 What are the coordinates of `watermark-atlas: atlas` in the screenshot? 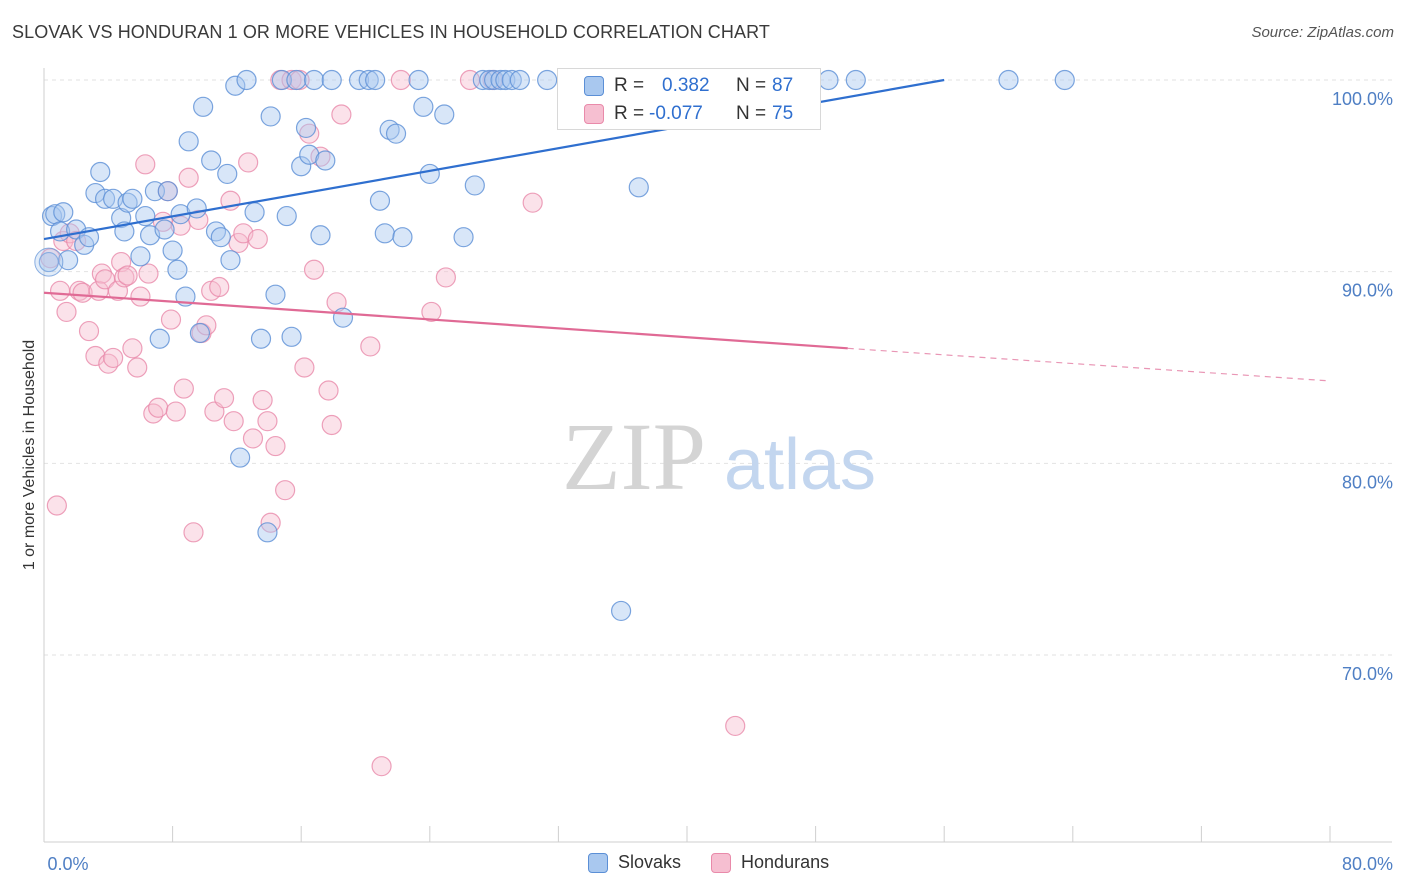 It's located at (800, 465).